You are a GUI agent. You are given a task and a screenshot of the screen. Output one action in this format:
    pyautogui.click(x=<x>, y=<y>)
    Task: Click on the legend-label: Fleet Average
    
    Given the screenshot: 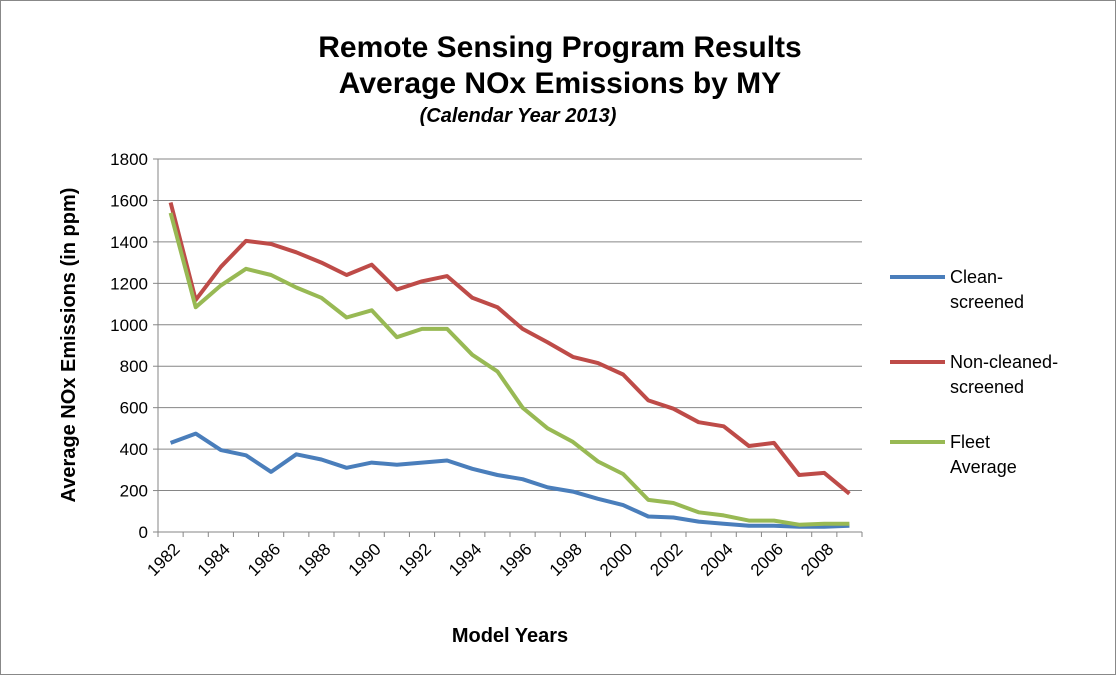 What is the action you would take?
    pyautogui.click(x=983, y=454)
    